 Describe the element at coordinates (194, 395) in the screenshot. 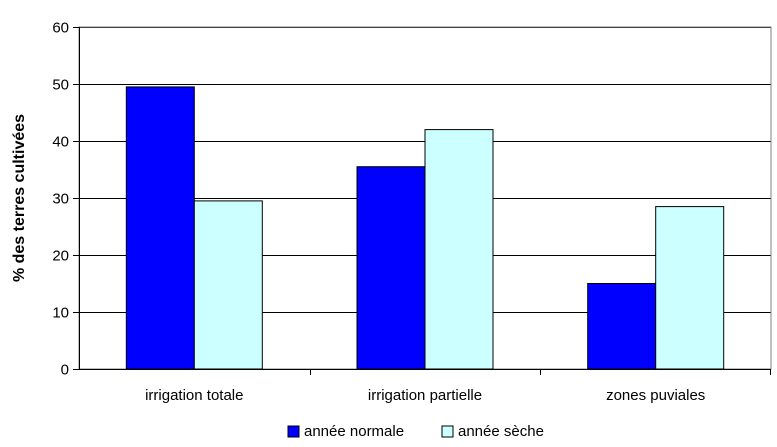

I see `x-category-label: irrigation totale` at that location.